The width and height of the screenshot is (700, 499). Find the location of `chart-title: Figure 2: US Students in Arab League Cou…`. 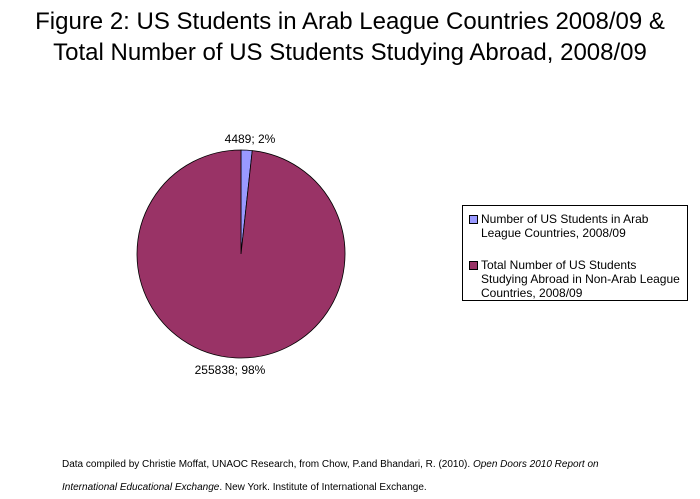

chart-title: Figure 2: US Students in Arab League Cou… is located at coordinates (350, 37).